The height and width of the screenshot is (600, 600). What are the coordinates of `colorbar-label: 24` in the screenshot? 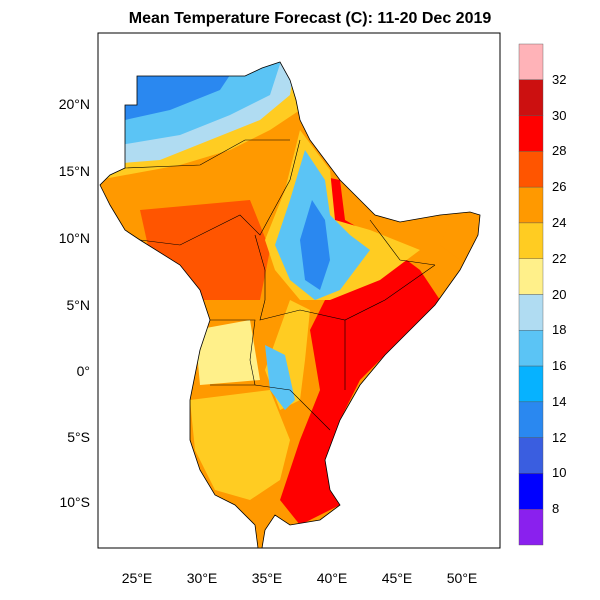 It's located at (559, 222).